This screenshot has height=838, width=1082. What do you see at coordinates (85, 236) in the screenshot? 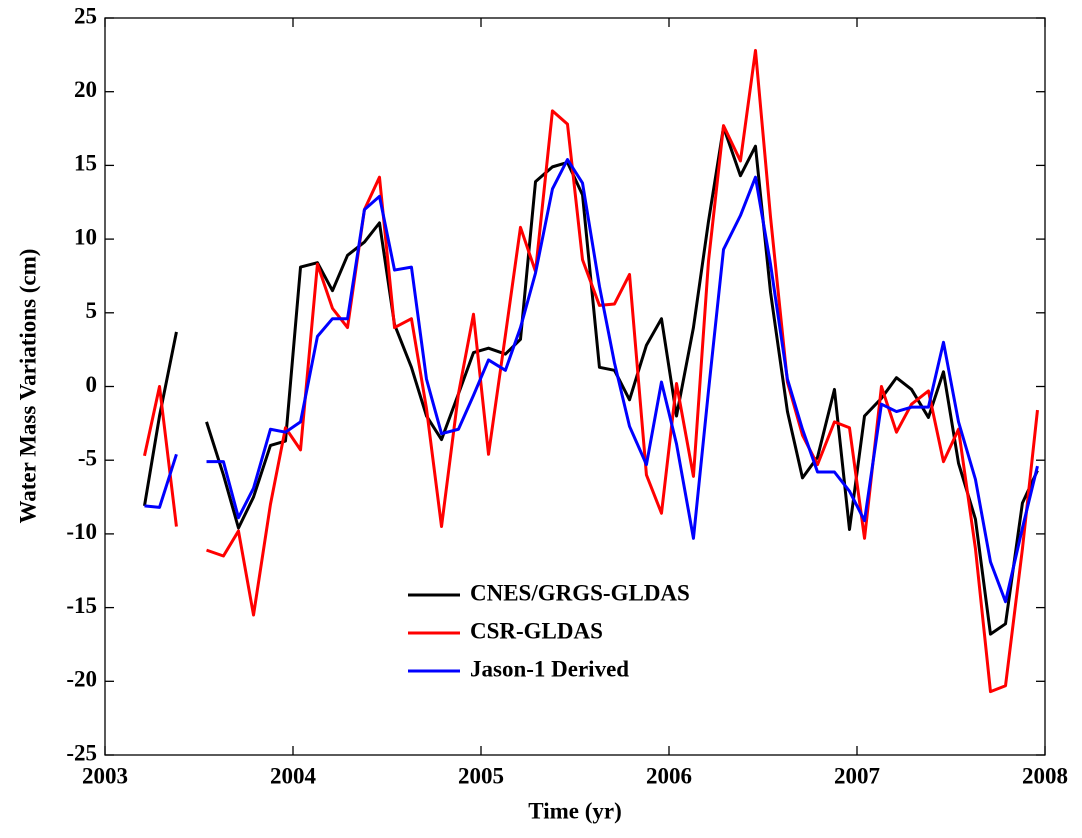
I see `y-tick-label: 10` at bounding box center [85, 236].